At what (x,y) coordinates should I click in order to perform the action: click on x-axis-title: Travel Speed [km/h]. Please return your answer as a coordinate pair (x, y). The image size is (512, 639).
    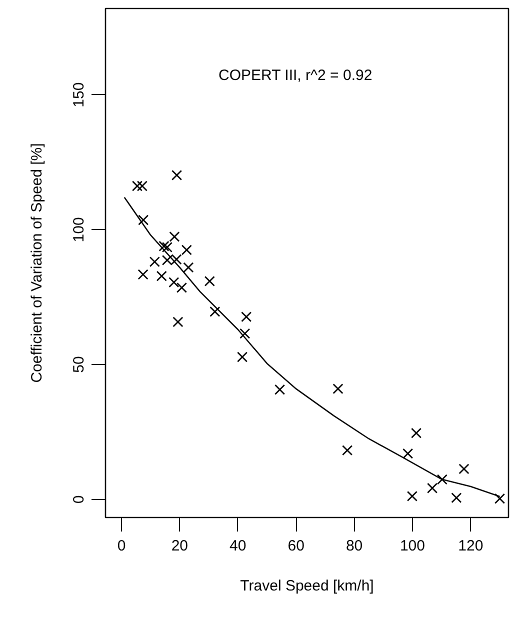
    Looking at the image, I should click on (307, 586).